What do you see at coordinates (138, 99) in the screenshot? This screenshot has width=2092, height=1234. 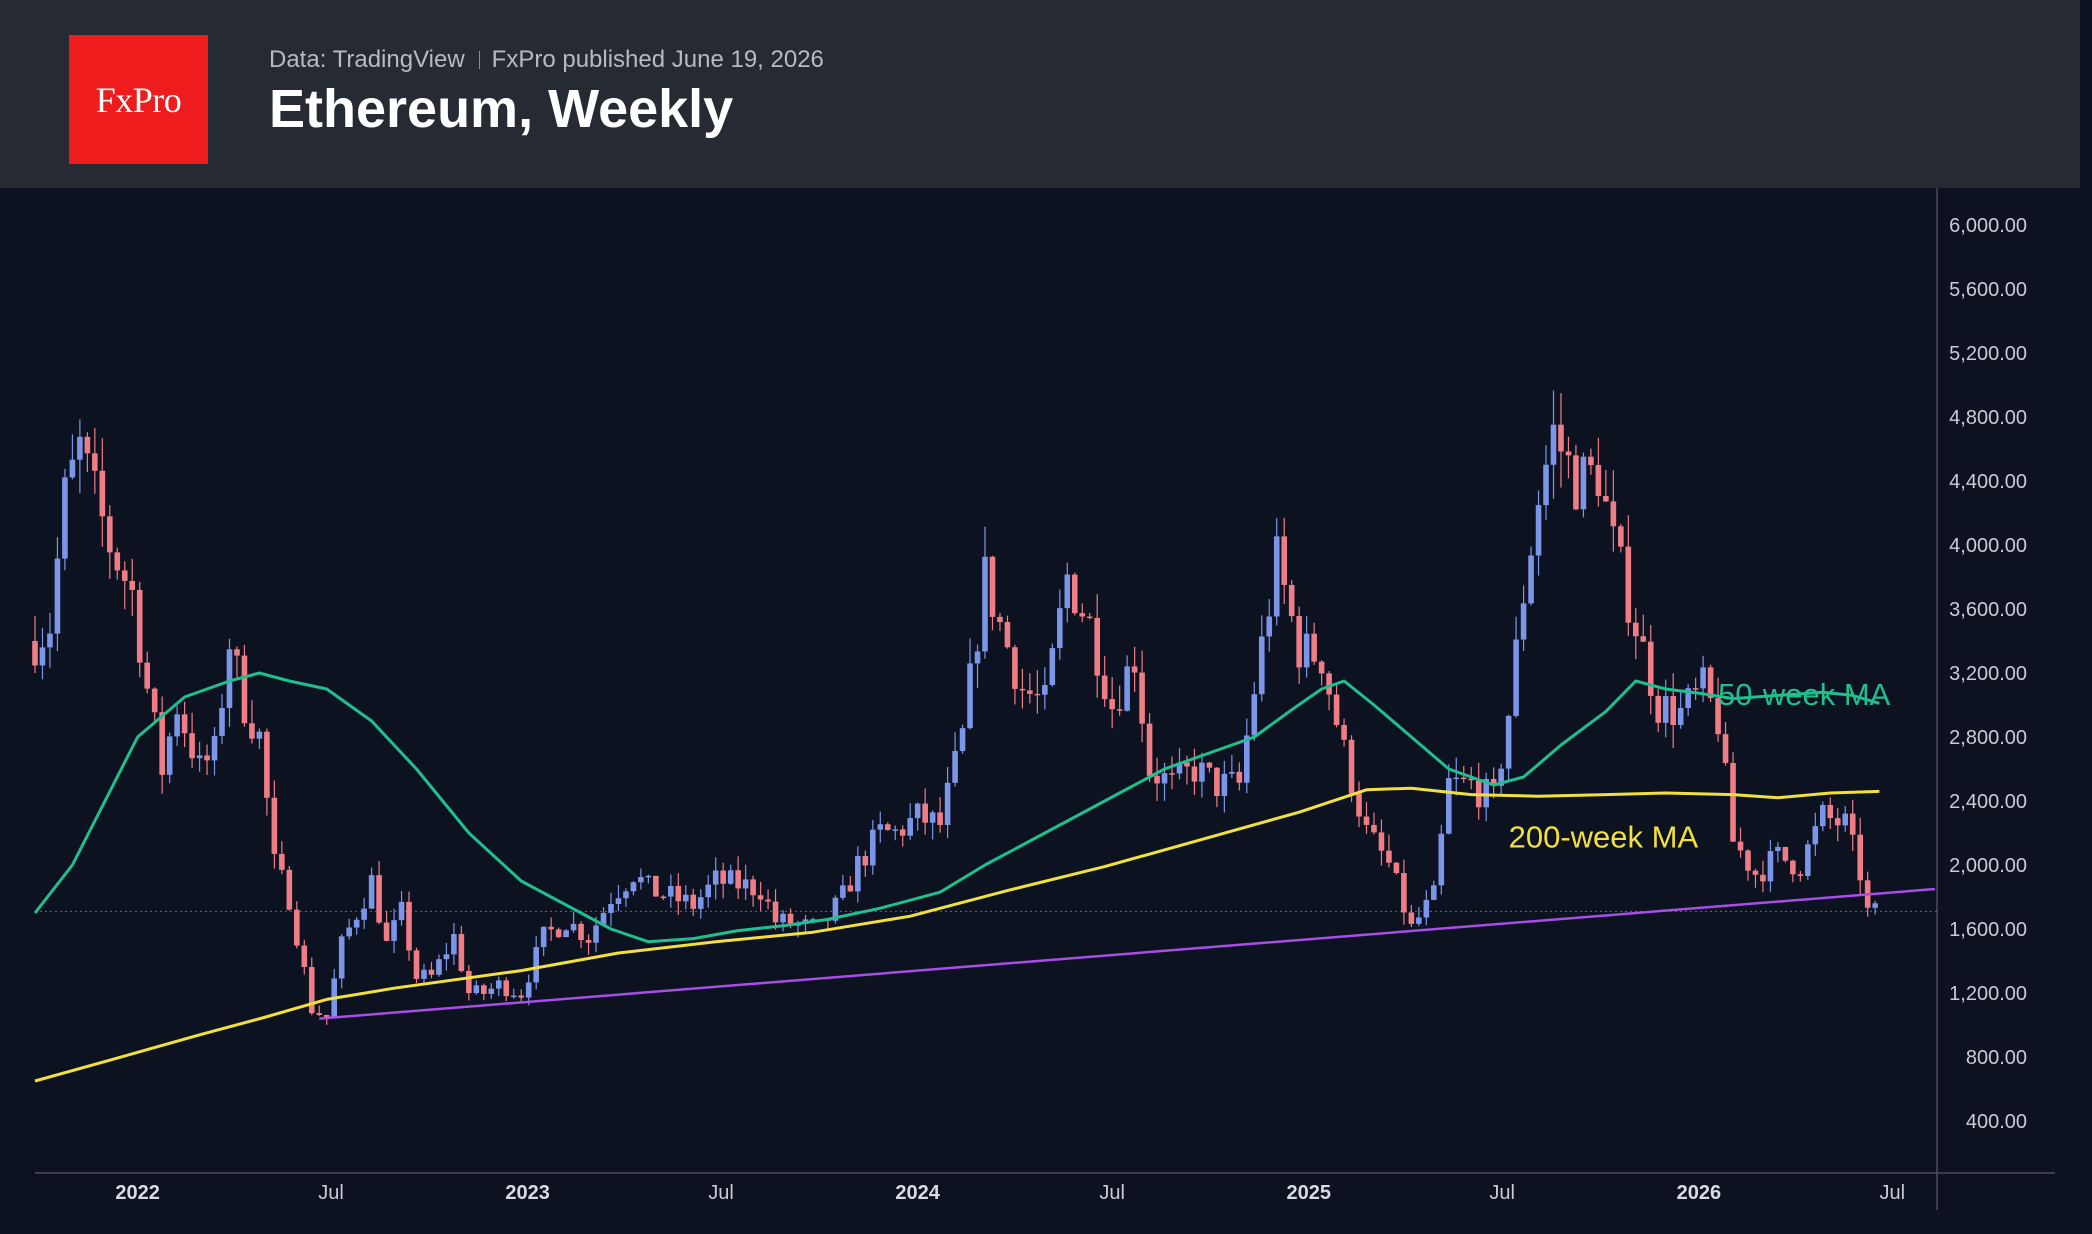 I see `fxpro-logo: FxPro` at bounding box center [138, 99].